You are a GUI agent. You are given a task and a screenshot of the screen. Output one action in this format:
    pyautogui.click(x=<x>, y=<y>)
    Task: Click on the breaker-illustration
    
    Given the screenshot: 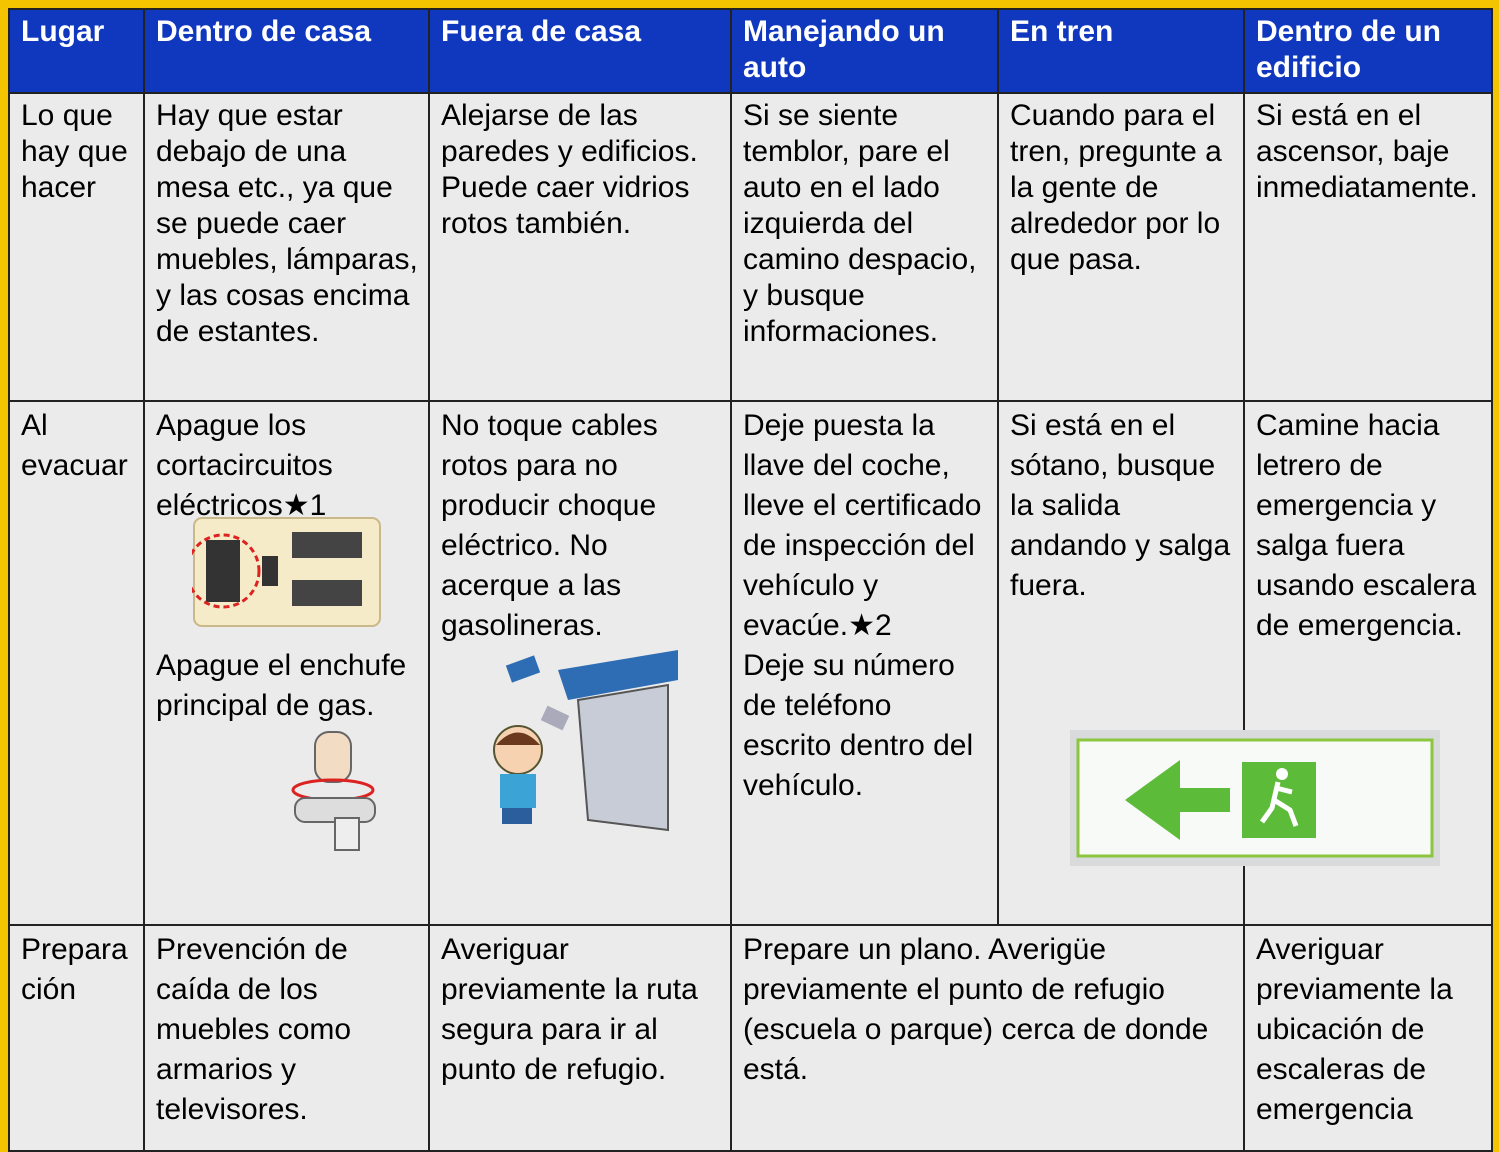 What is the action you would take?
    pyautogui.click(x=286, y=572)
    